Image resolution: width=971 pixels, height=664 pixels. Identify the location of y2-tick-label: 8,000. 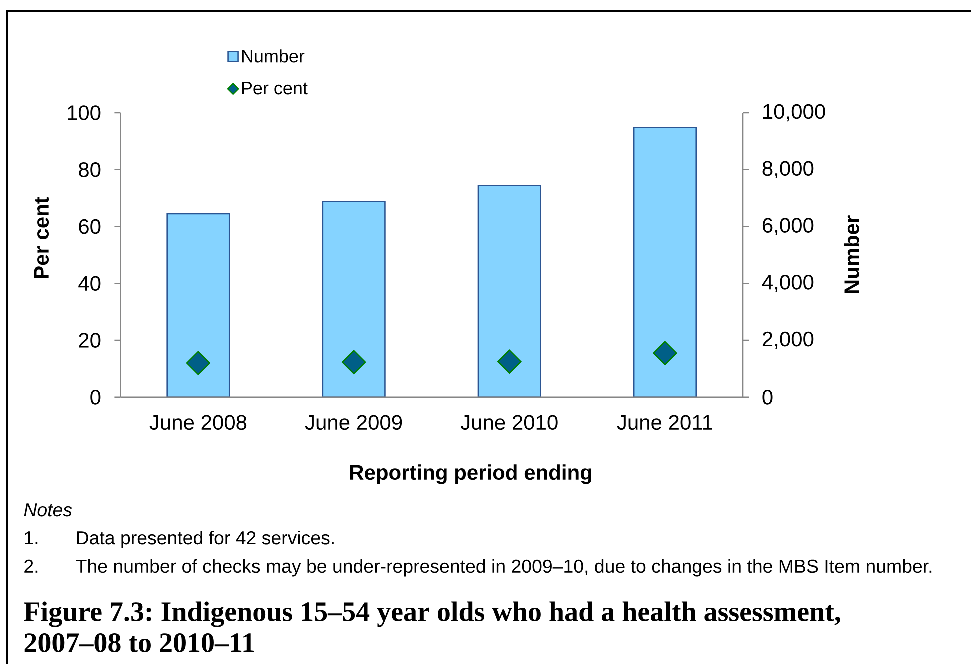
(788, 170).